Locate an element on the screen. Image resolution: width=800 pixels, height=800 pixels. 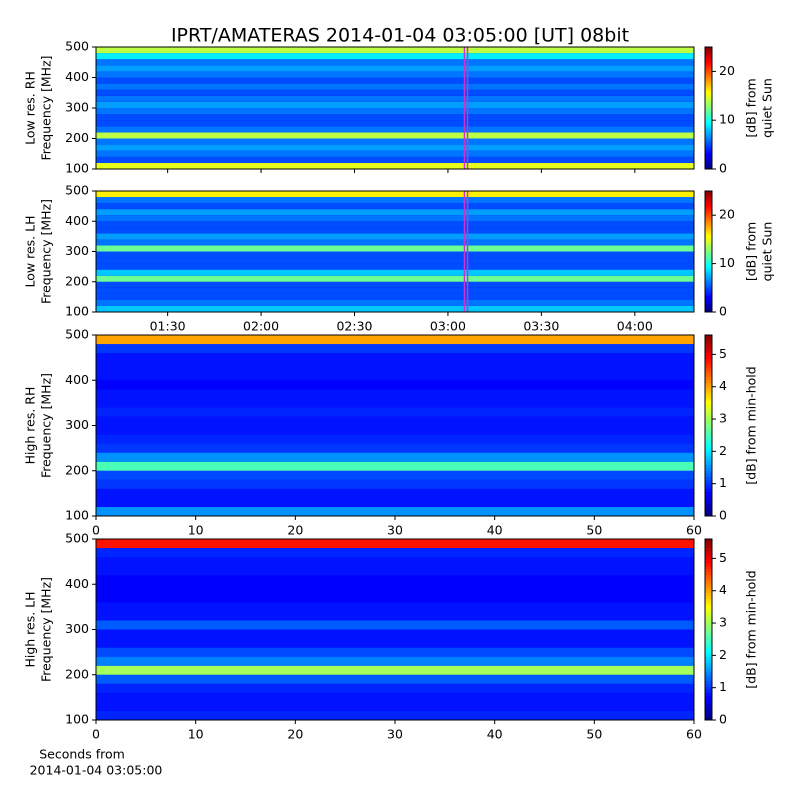
x-tick-label: 03:00 is located at coordinates (448, 326).